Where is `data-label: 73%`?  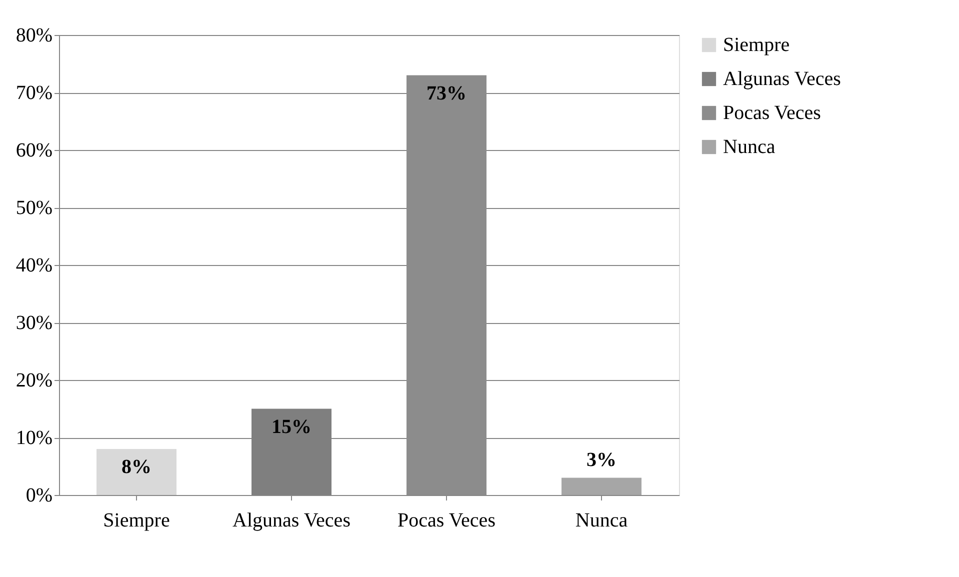
data-label: 73% is located at coordinates (446, 93).